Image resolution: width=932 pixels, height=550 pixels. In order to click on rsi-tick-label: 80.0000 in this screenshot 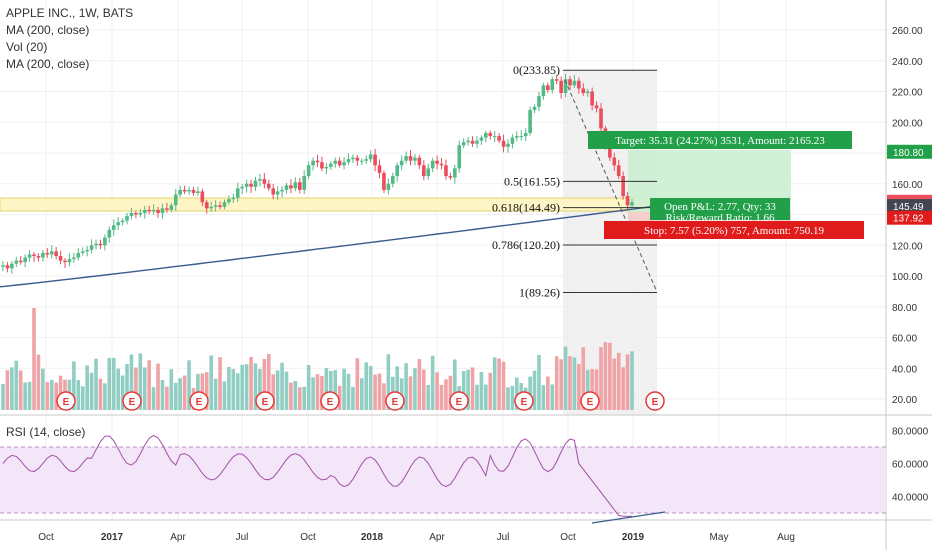, I will do `click(910, 432)`.